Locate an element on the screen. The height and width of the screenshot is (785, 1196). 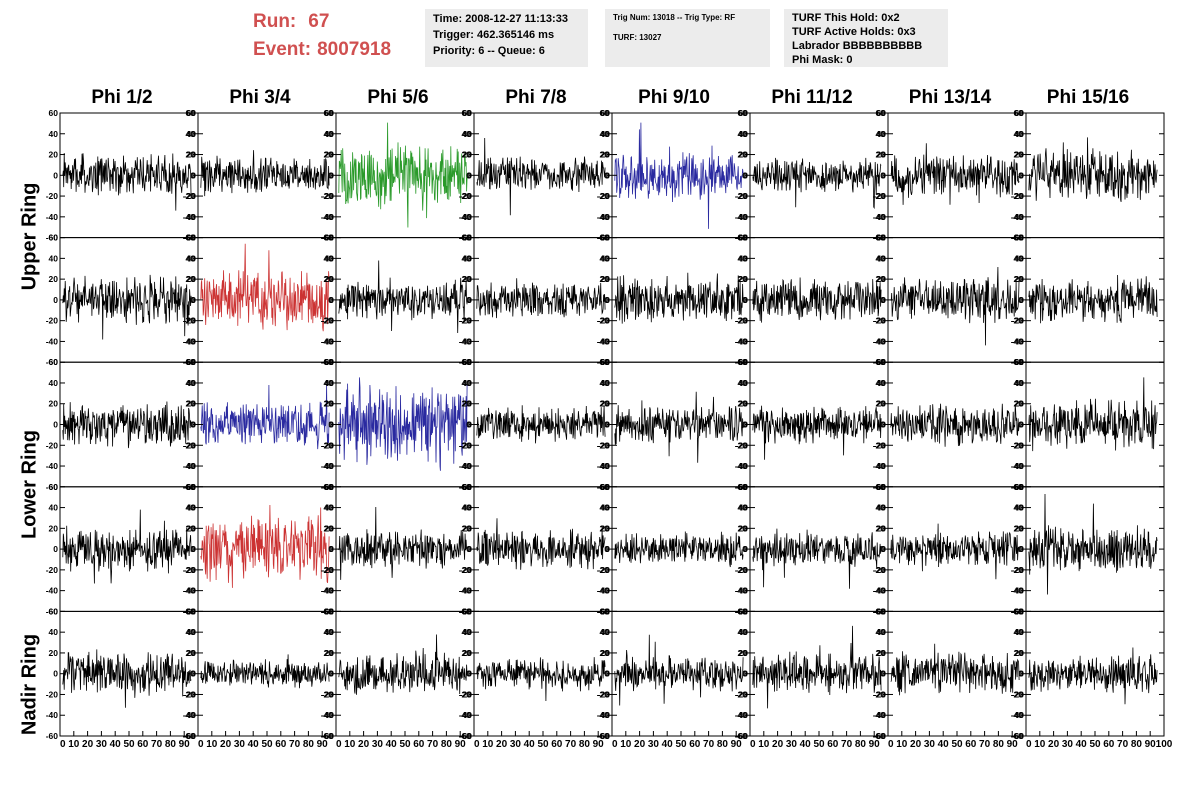
run-label: Run: 67 is located at coordinates (291, 22).